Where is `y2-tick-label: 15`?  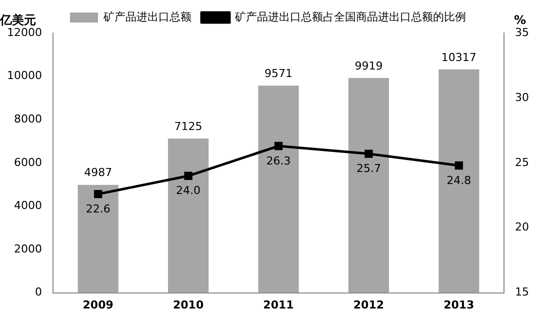 y2-tick-label: 15 is located at coordinates (522, 292).